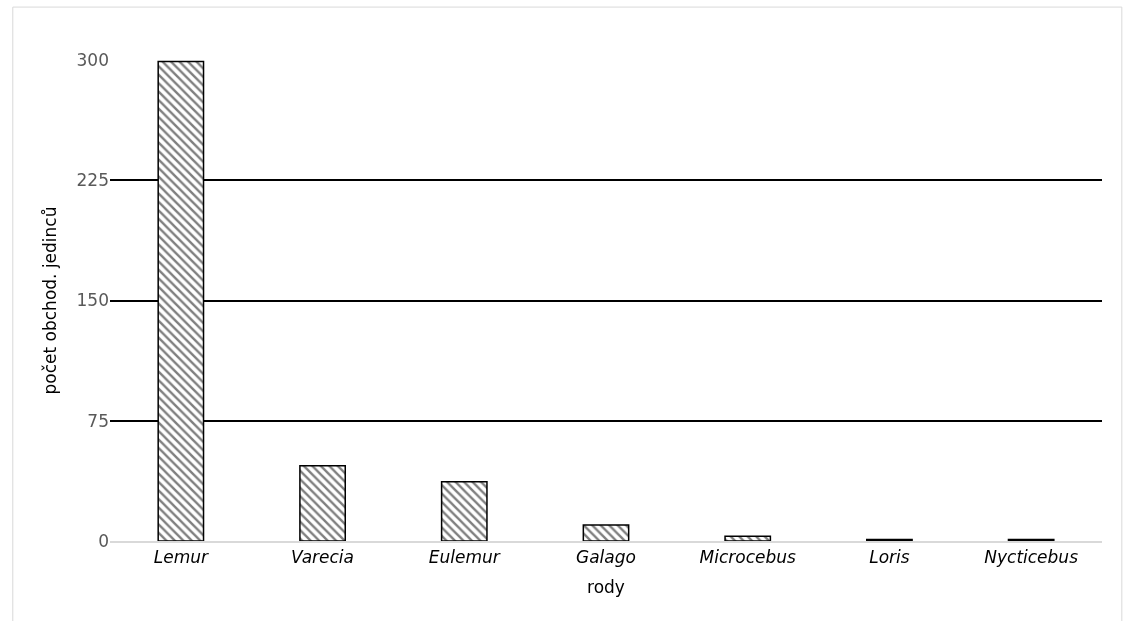 The image size is (1132, 621). I want to click on x-tick-label: Varecia, so click(323, 557).